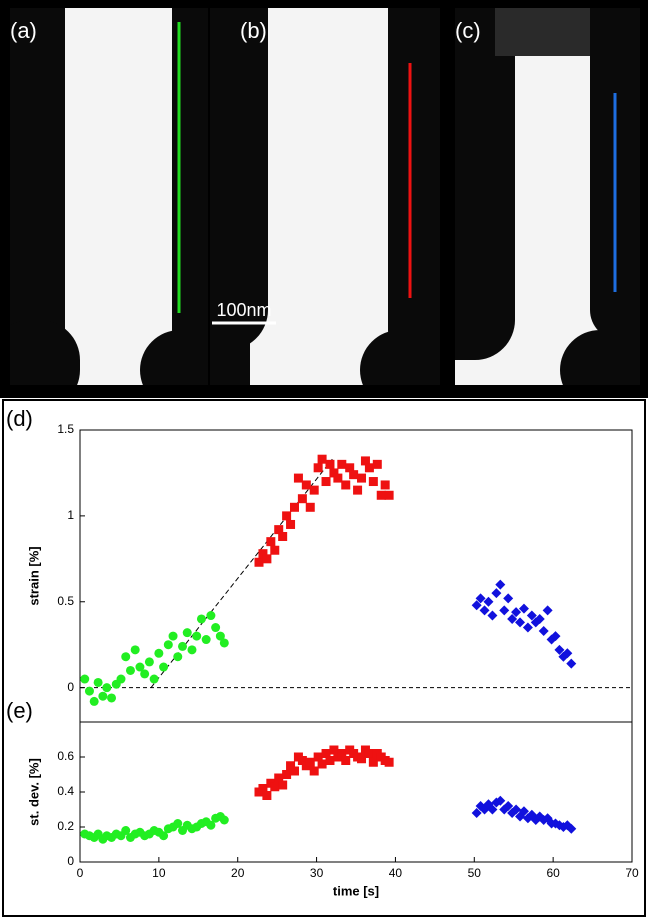  I want to click on x-tick-label: 70, so click(632, 873).